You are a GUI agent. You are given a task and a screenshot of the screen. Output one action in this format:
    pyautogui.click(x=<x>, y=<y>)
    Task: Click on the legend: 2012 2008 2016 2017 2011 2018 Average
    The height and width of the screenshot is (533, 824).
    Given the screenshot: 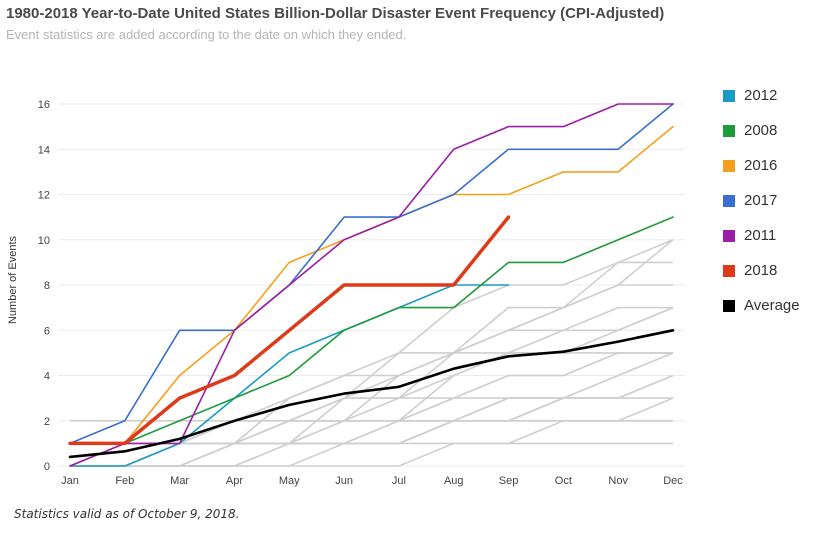 What is the action you would take?
    pyautogui.click(x=761, y=200)
    